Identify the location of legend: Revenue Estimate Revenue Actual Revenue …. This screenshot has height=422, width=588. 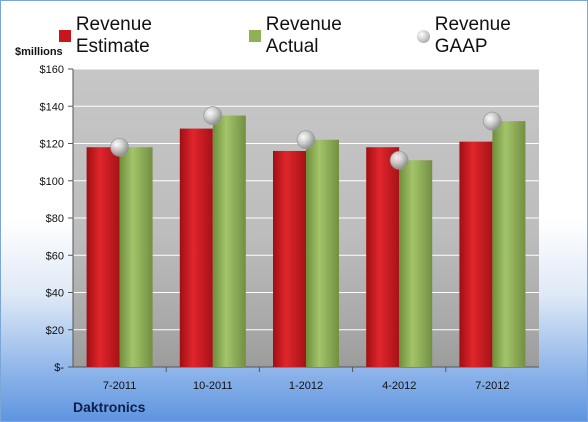
(323, 36).